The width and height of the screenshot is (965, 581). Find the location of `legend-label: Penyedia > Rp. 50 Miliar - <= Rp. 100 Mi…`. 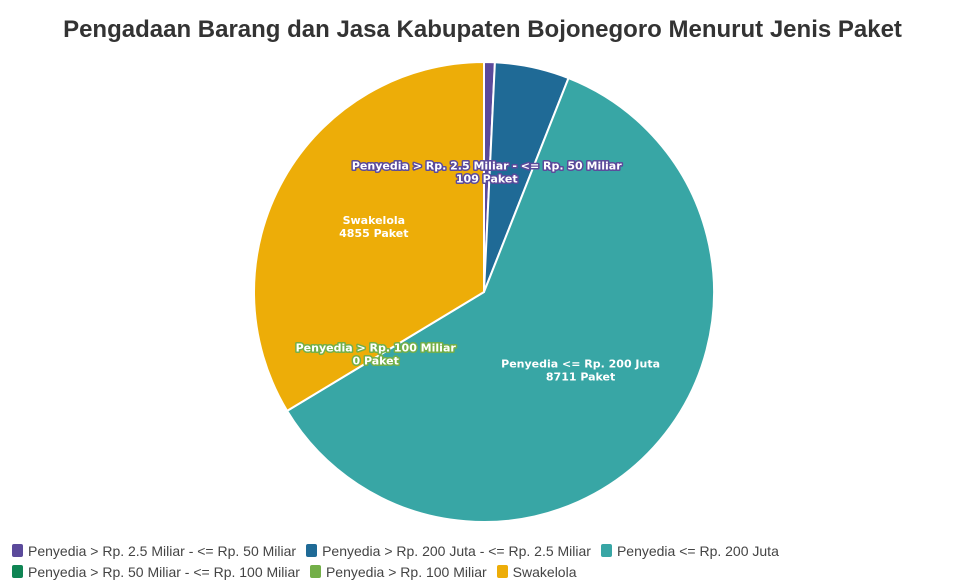

legend-label: Penyedia > Rp. 50 Miliar - <= Rp. 100 Mi… is located at coordinates (164, 571).